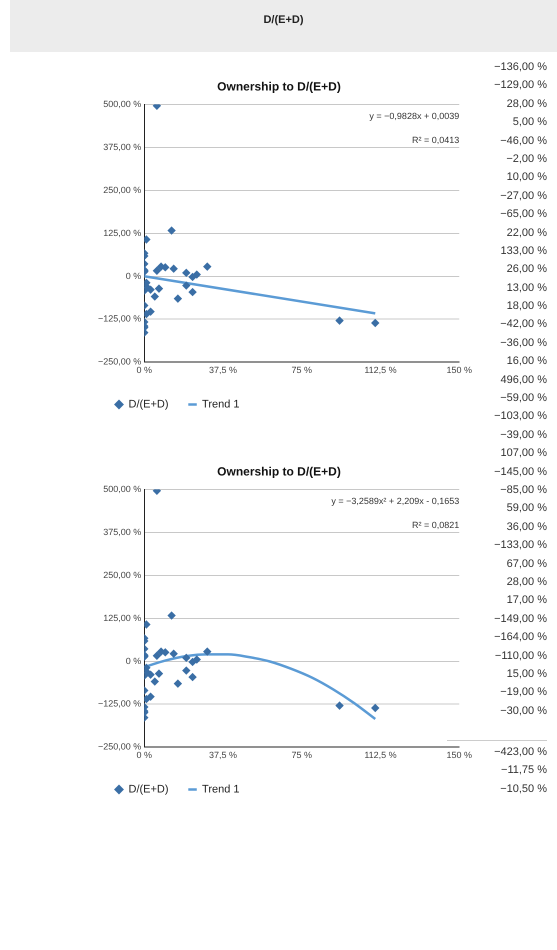  I want to click on text: −19,00 %, so click(523, 692).